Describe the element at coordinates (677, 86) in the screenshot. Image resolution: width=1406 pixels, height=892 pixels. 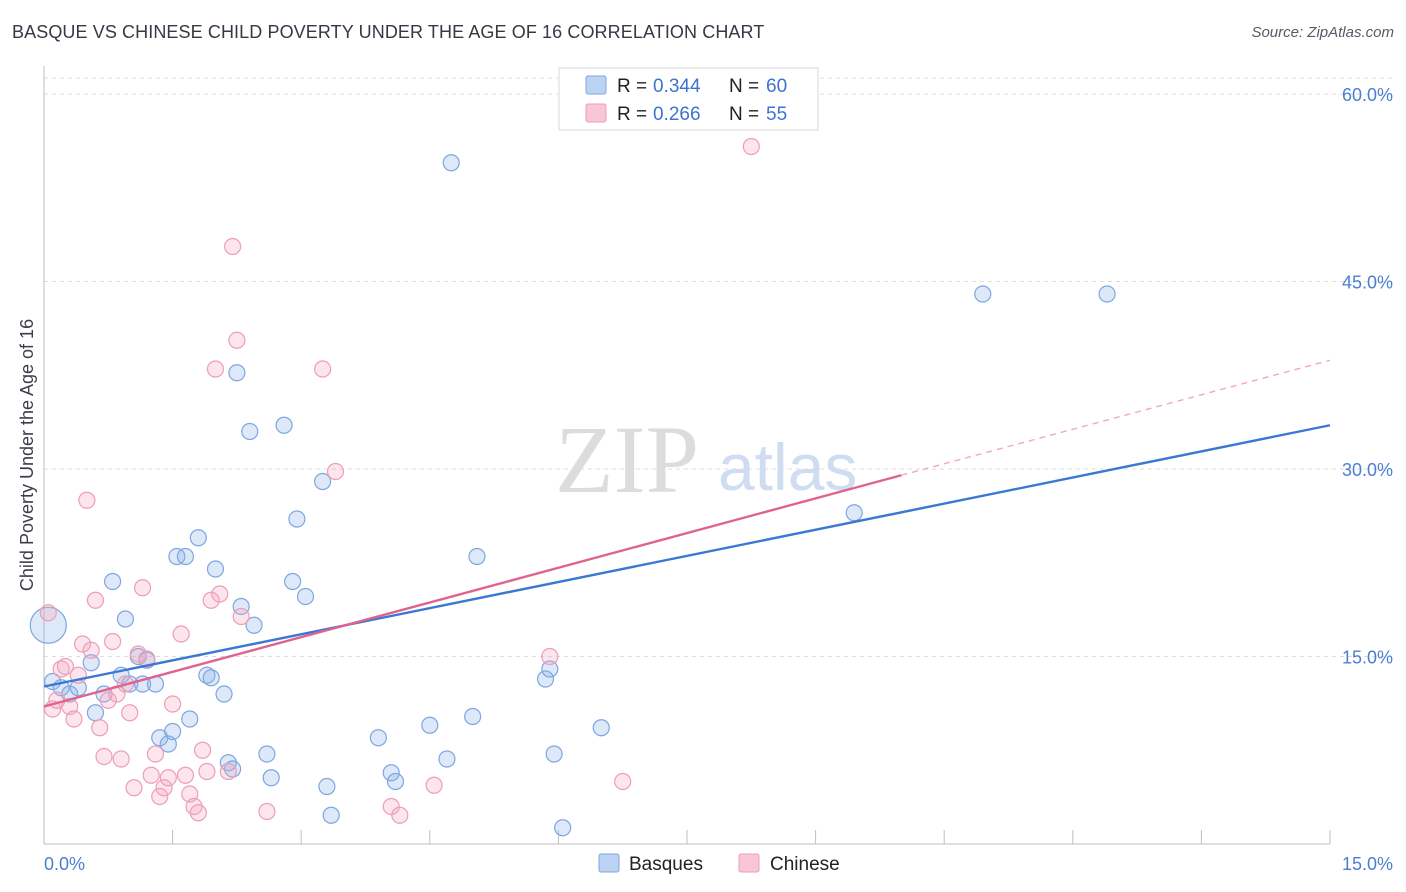
I see `legend-r-value-basques: 0.344` at that location.